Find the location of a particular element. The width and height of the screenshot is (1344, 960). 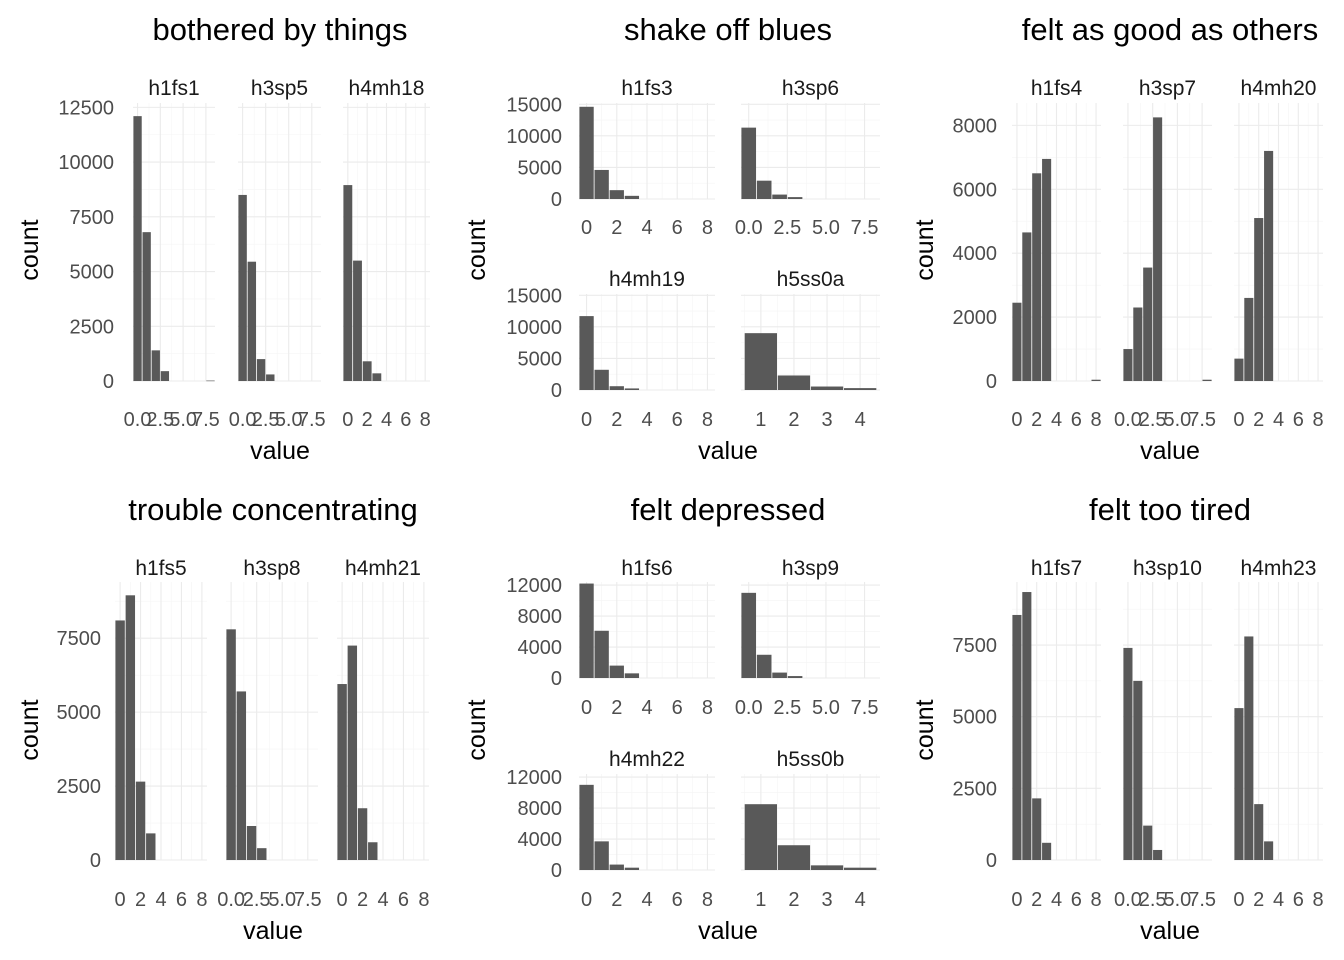

y-tick-label: 4000 is located at coordinates (540, 648).